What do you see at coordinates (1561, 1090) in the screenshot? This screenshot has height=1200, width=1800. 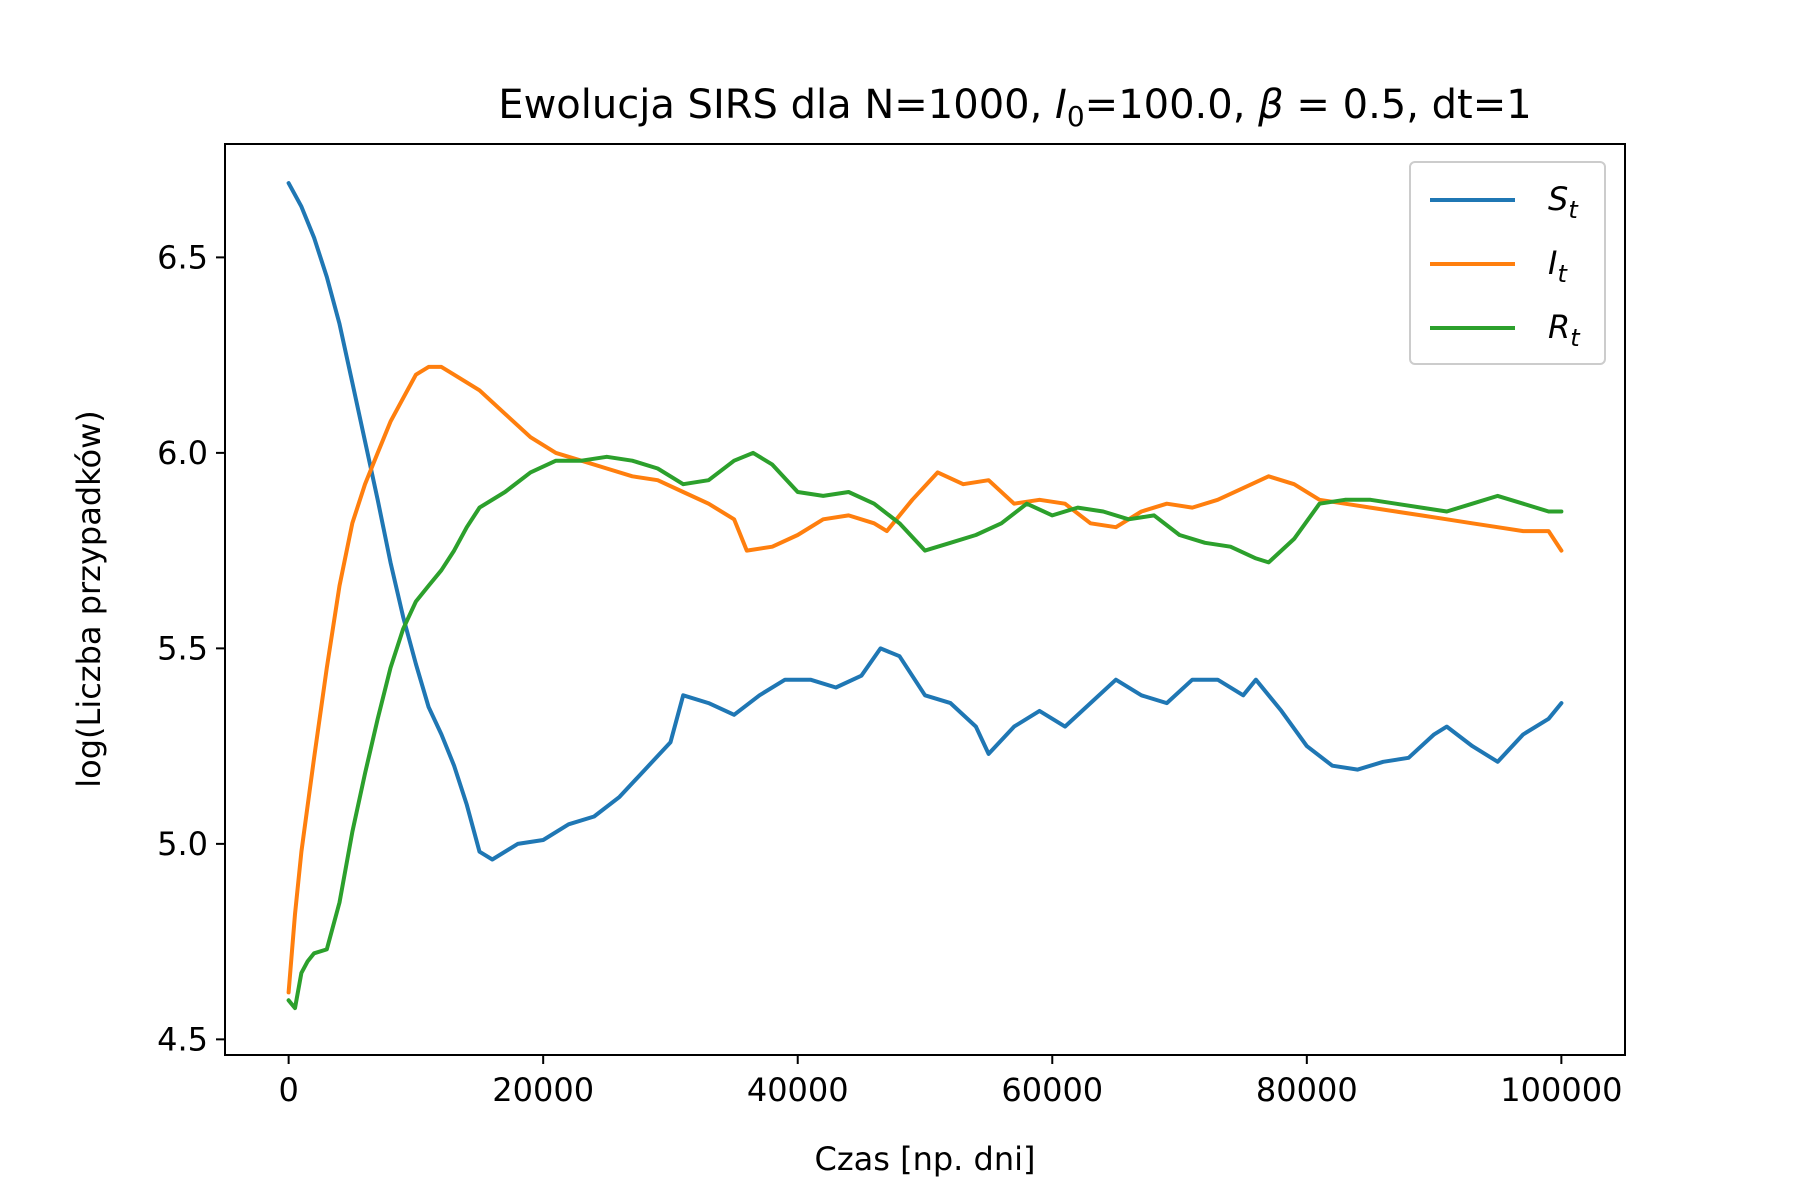 I see `x-tick-label: 100000` at bounding box center [1561, 1090].